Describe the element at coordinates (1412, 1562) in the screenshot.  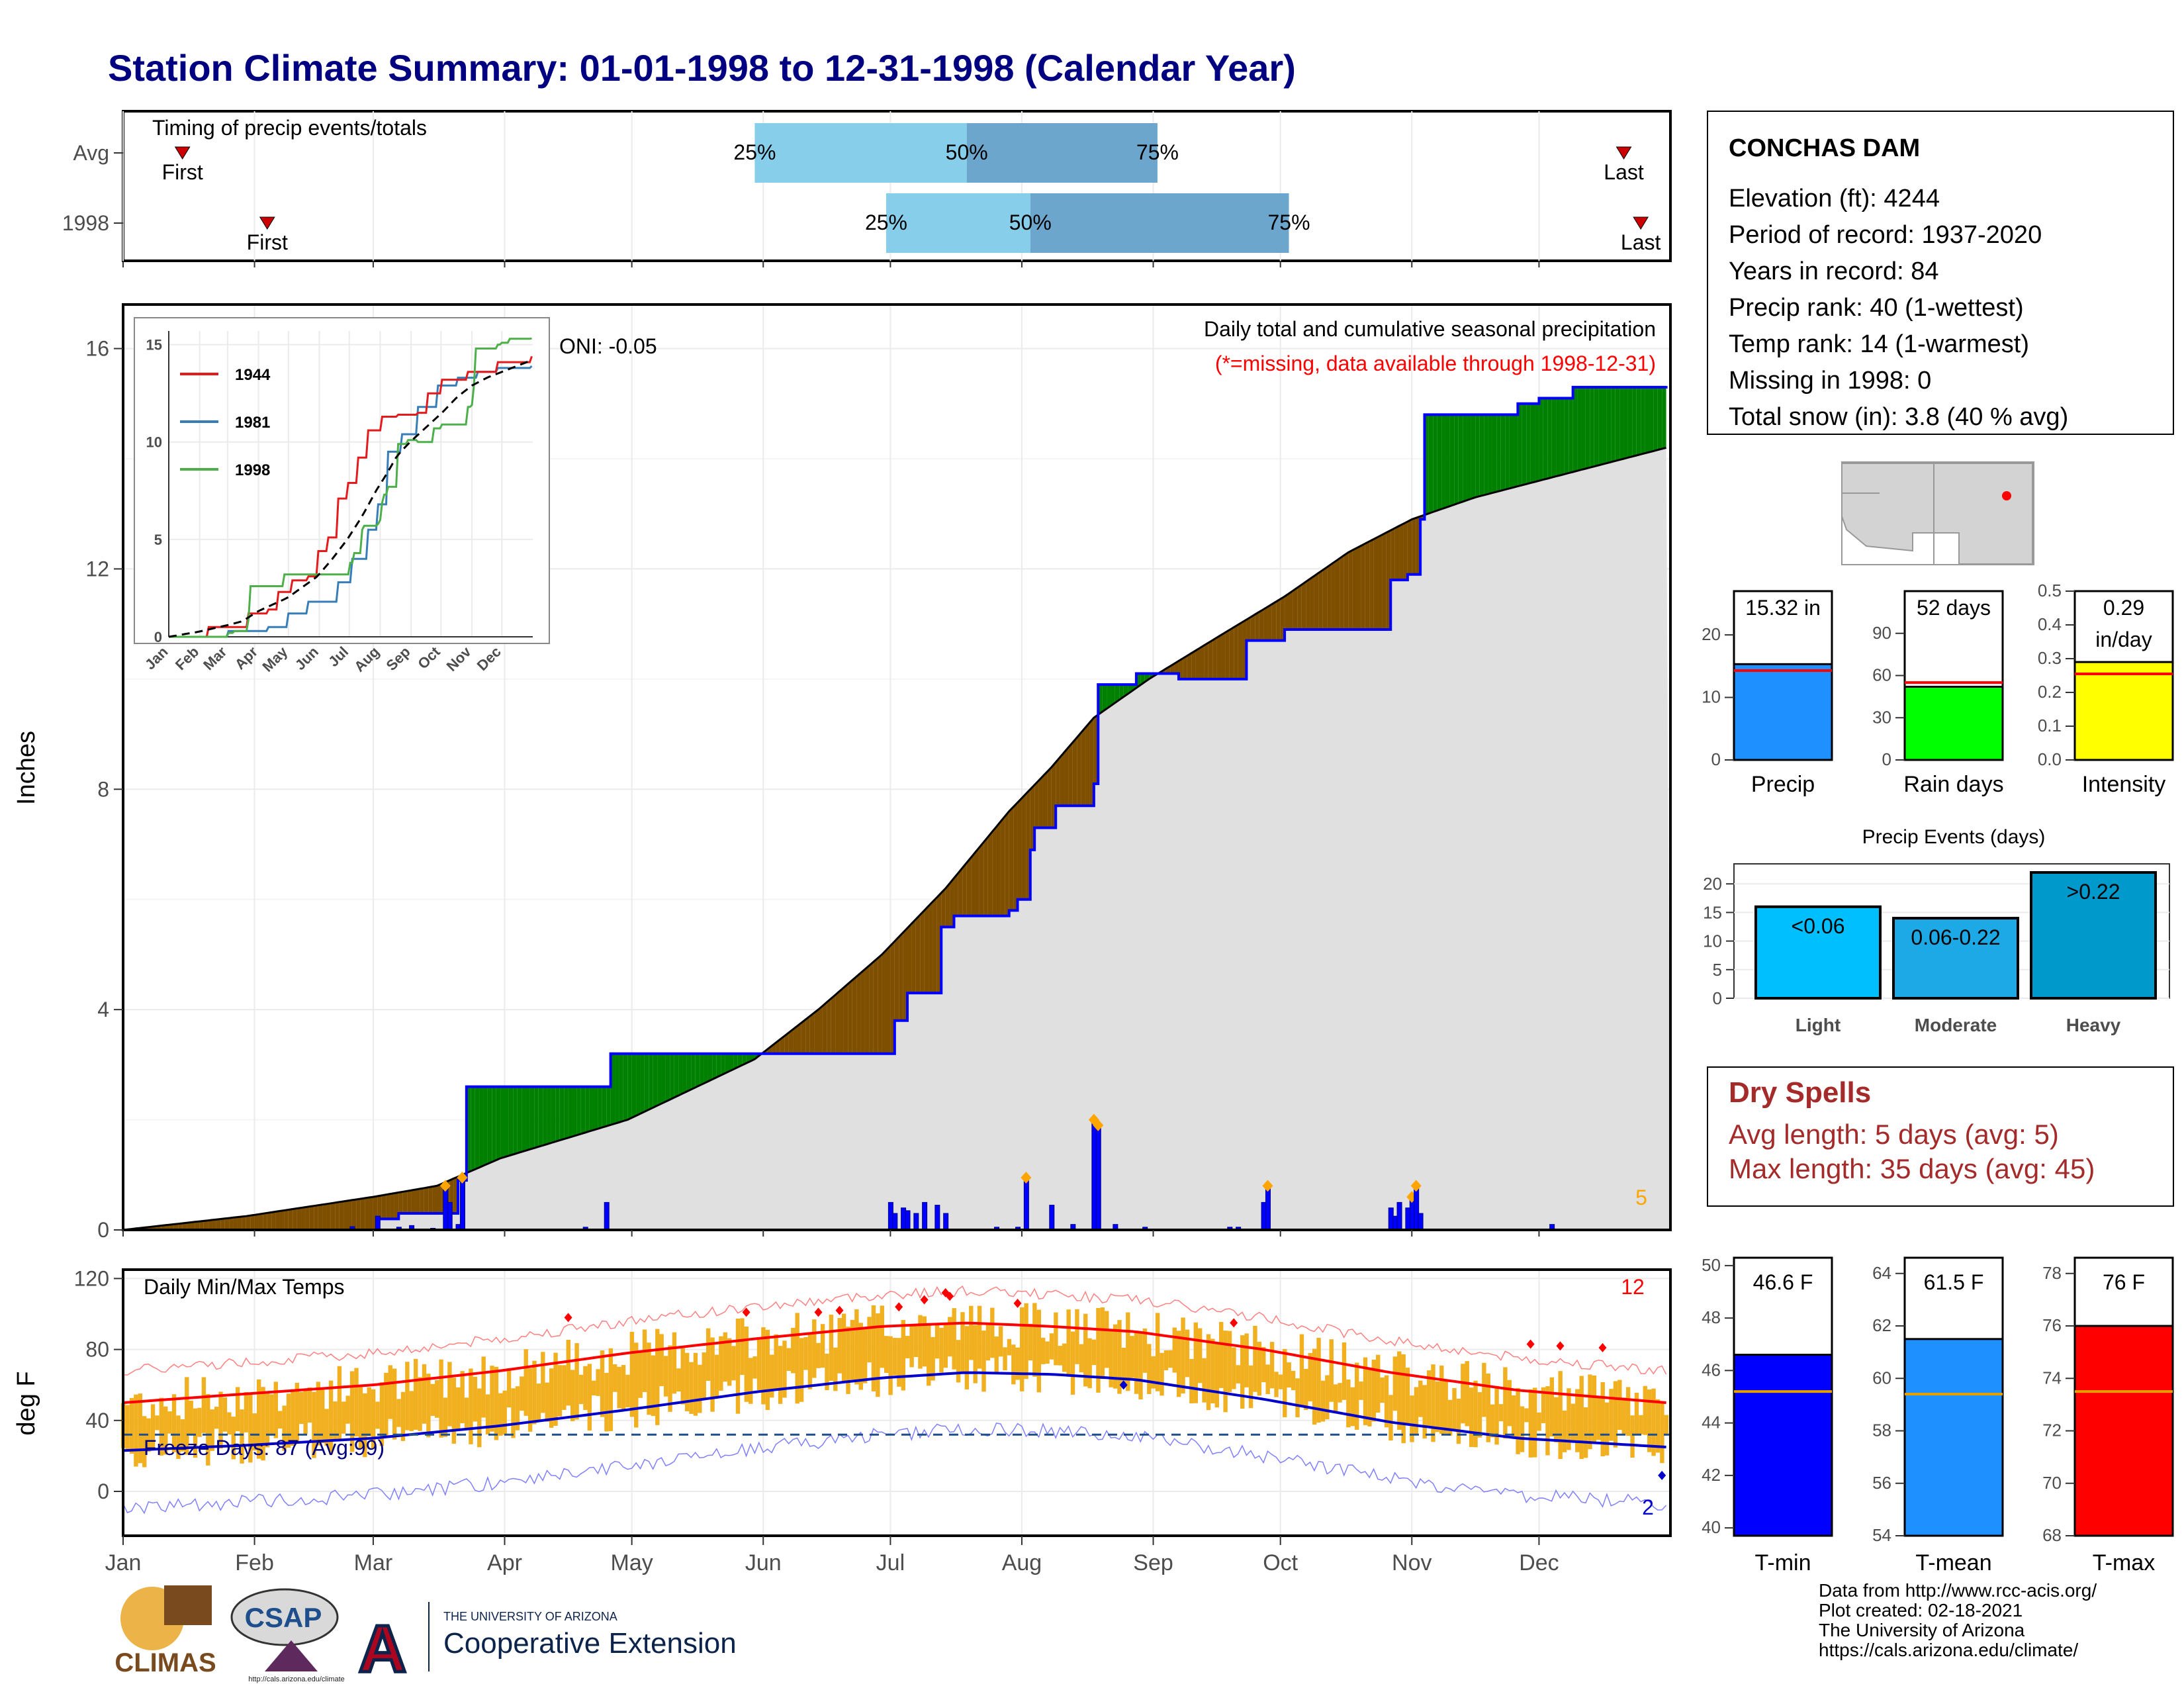
I see `month-tick-label: Nov` at that location.